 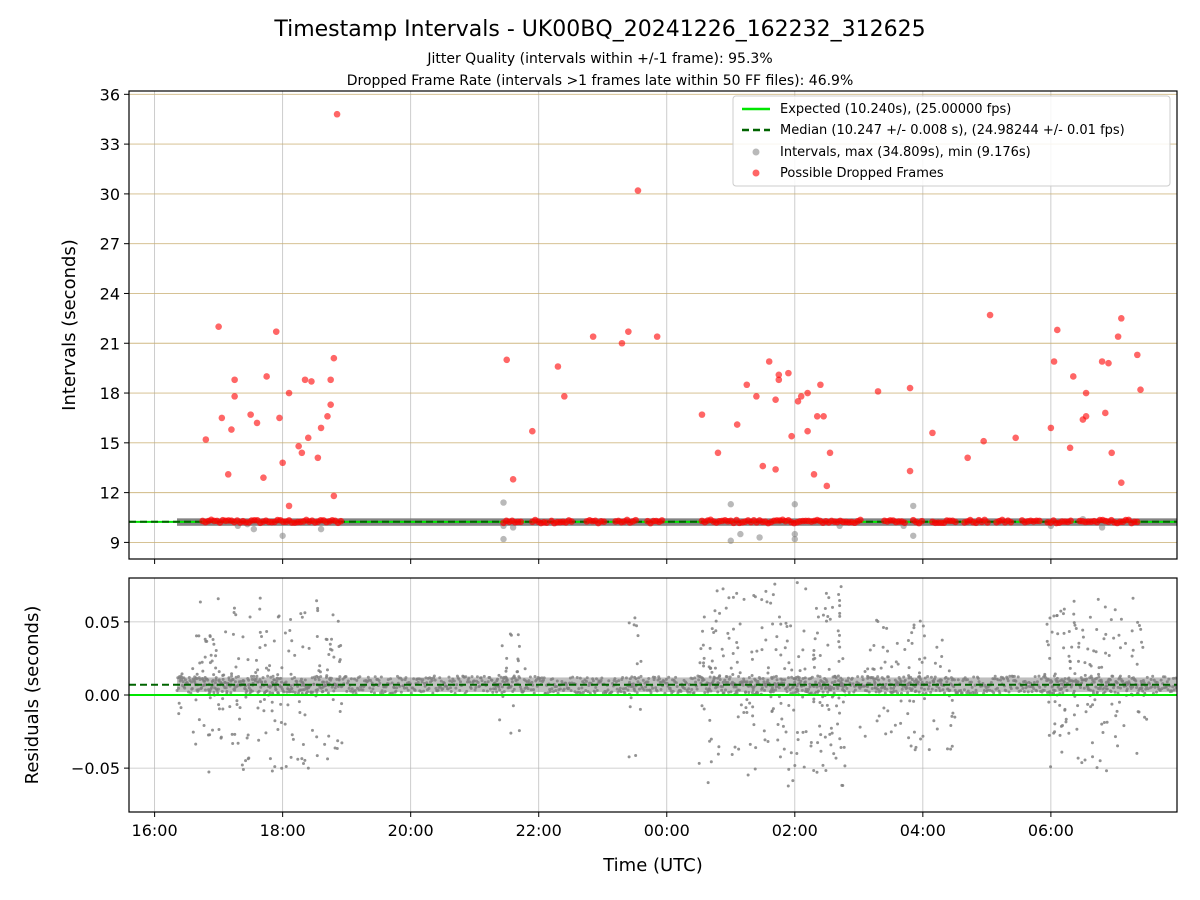 I want to click on x-tick-label: 04:00, so click(x=923, y=830).